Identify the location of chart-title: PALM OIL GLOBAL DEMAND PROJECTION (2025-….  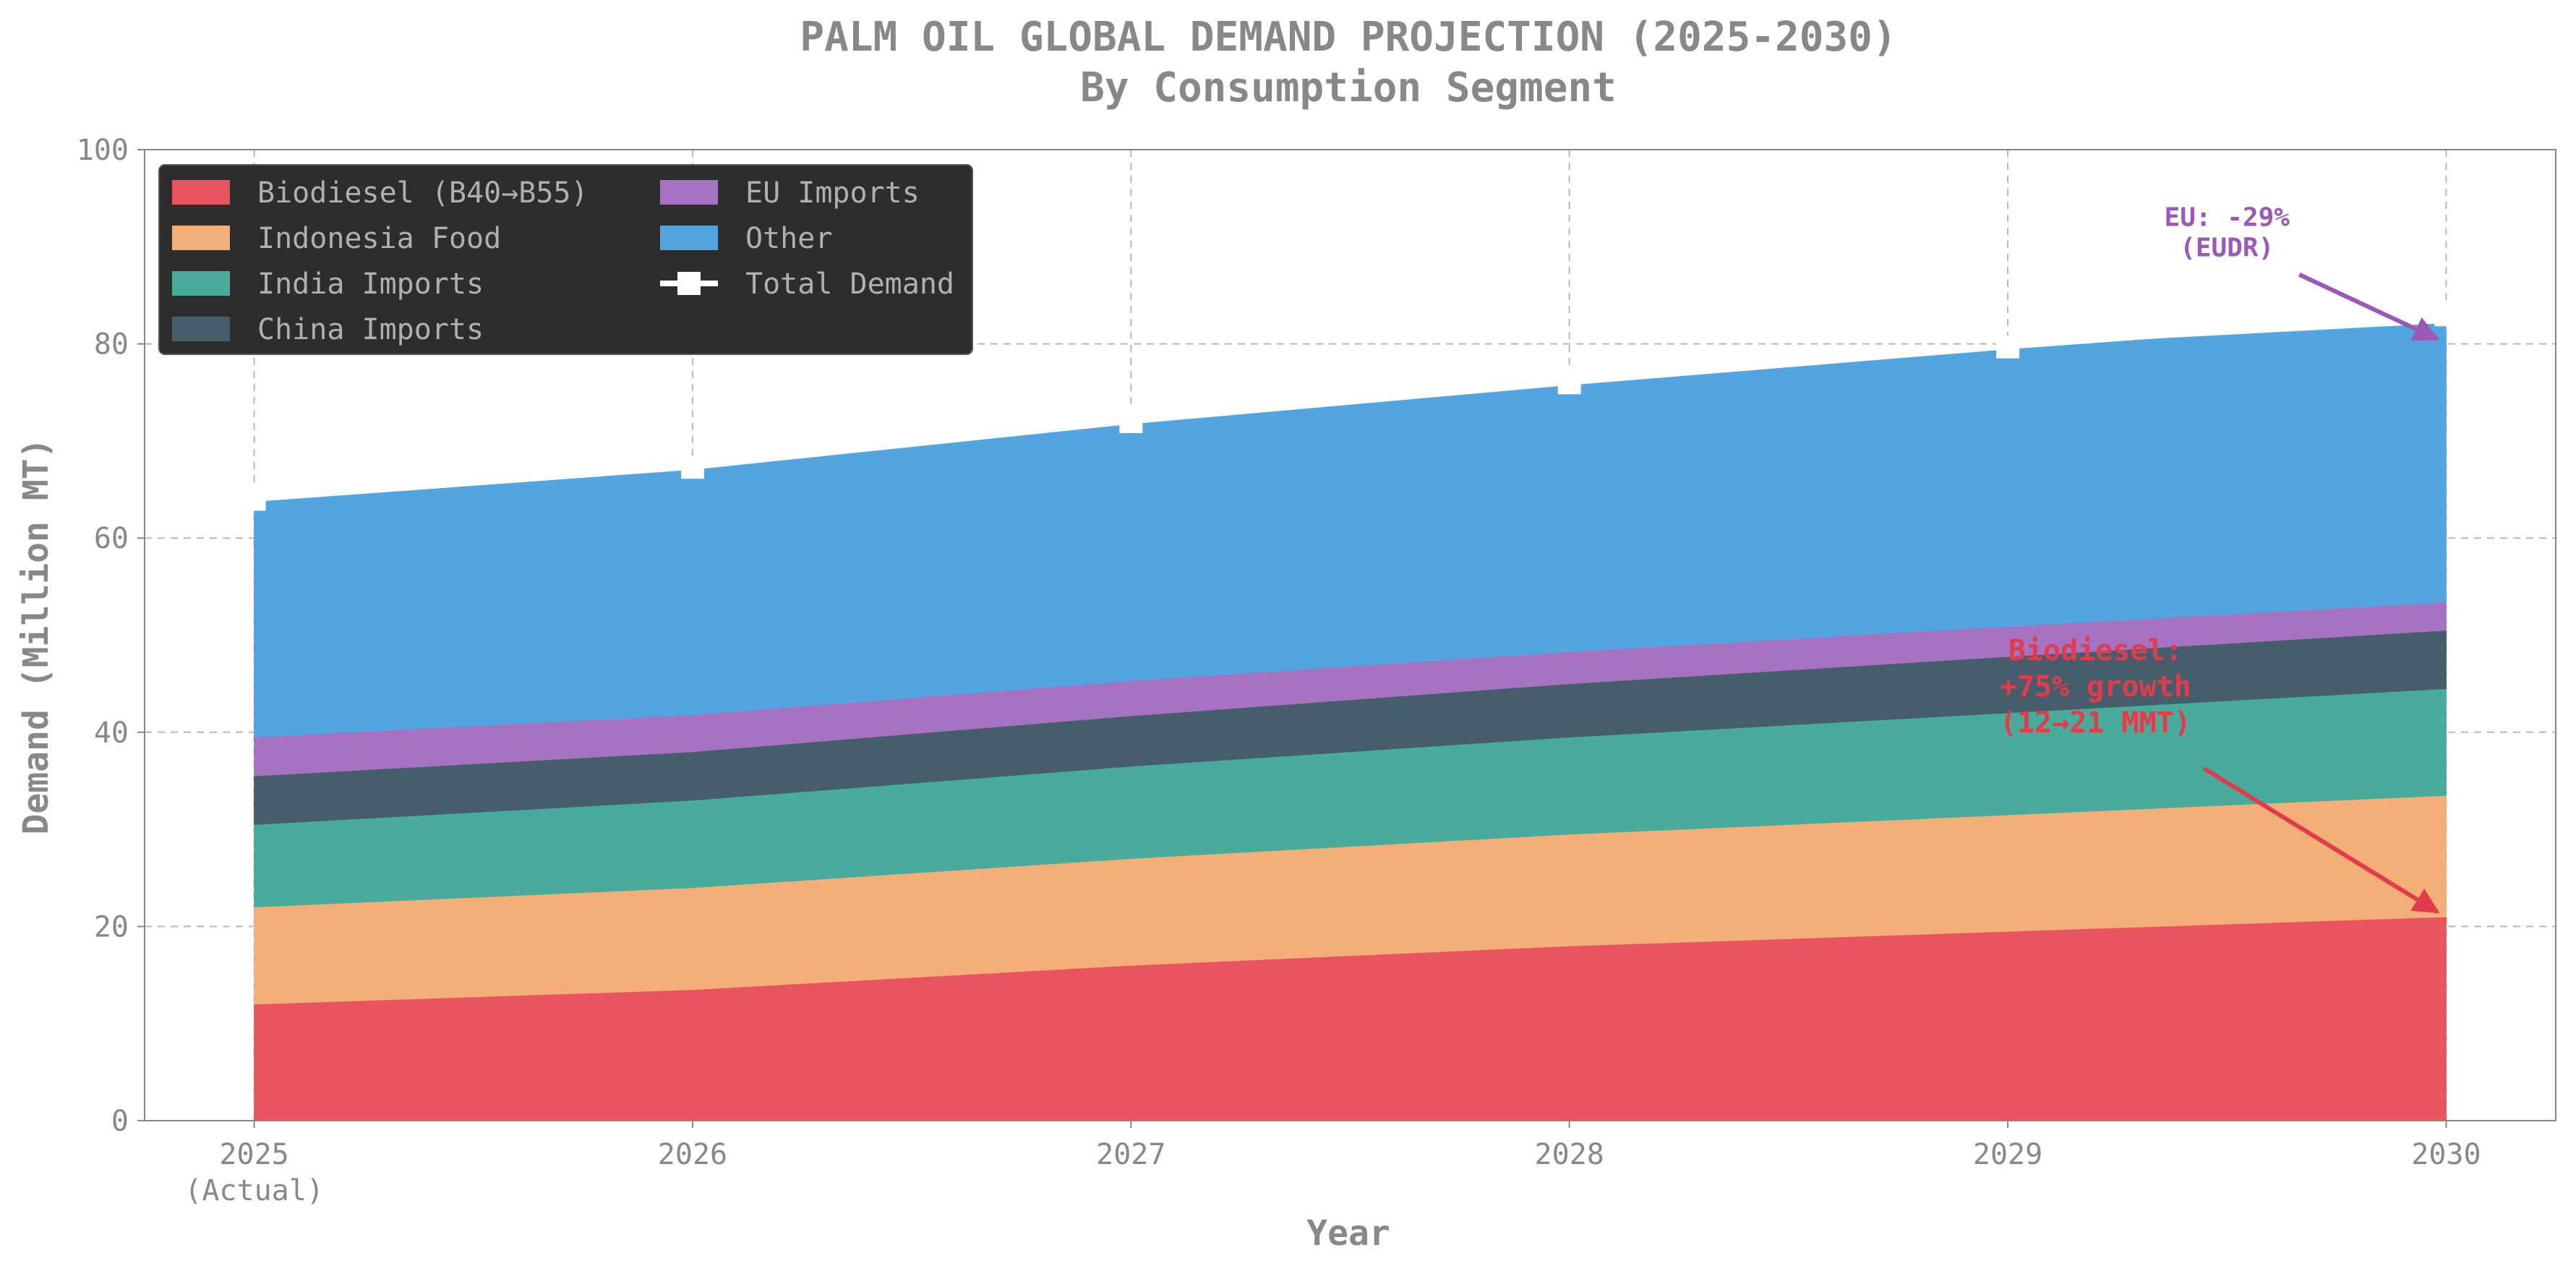
(1348, 37).